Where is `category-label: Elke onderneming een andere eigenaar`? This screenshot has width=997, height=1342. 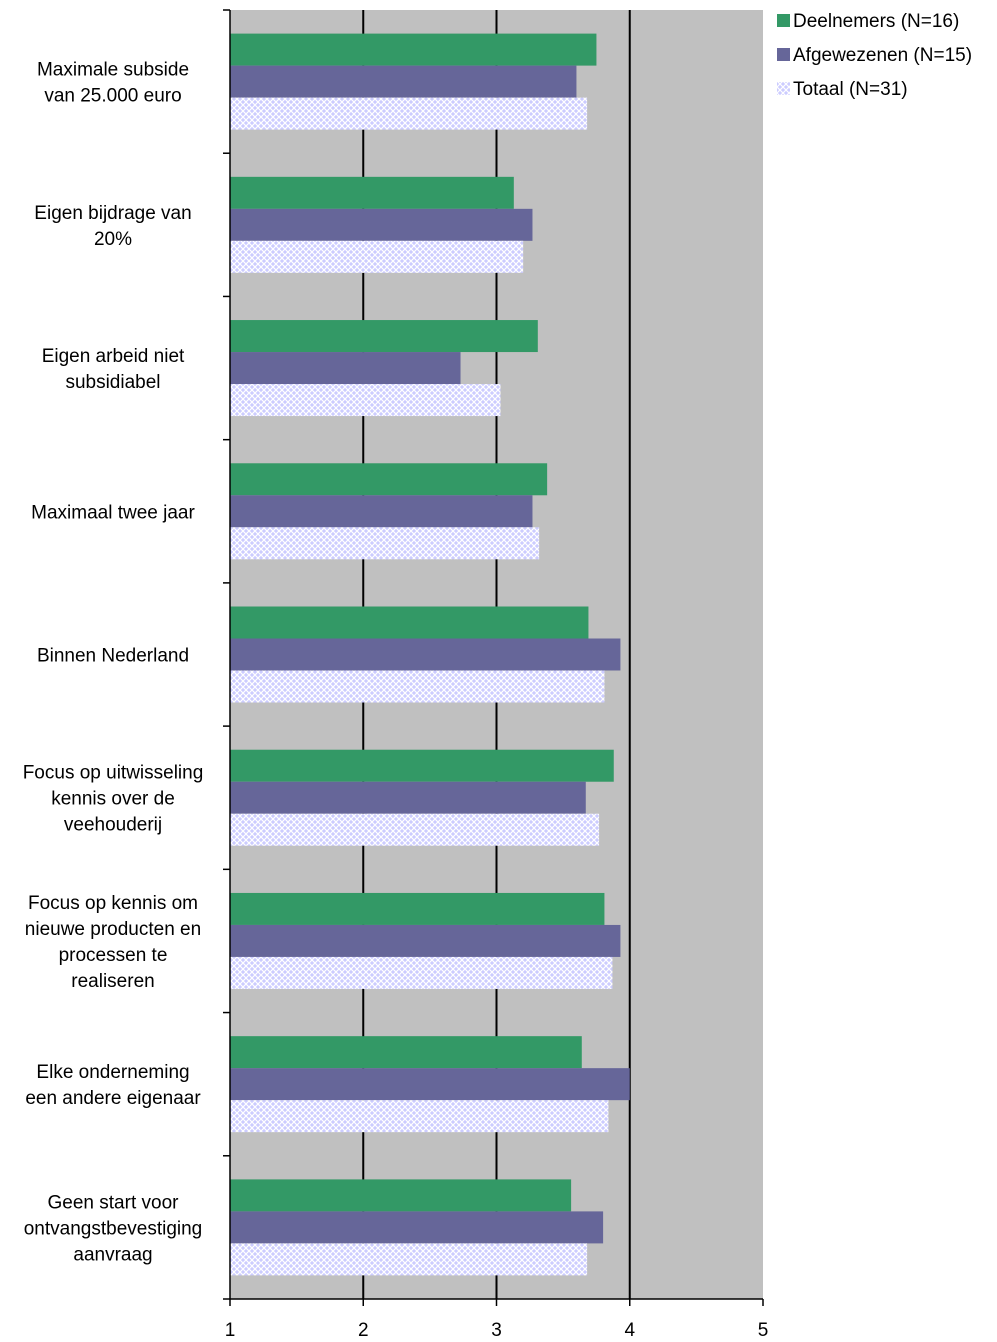
category-label: Elke onderneming een andere eigenaar is located at coordinates (113, 1085).